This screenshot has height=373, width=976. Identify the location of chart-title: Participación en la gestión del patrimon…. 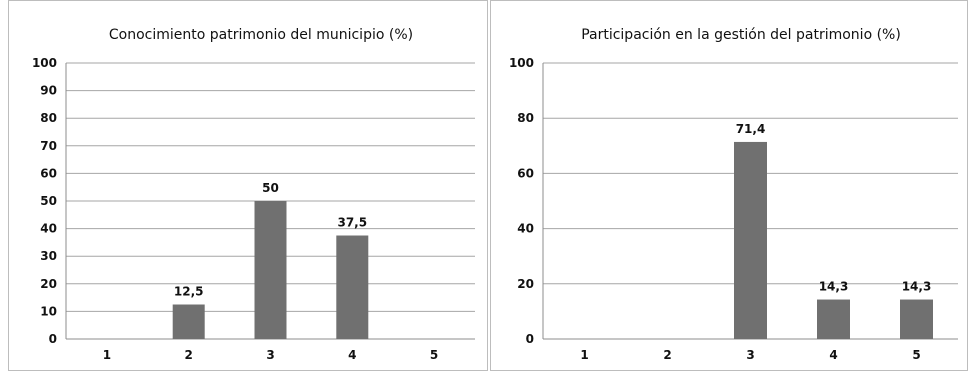
(741, 35).